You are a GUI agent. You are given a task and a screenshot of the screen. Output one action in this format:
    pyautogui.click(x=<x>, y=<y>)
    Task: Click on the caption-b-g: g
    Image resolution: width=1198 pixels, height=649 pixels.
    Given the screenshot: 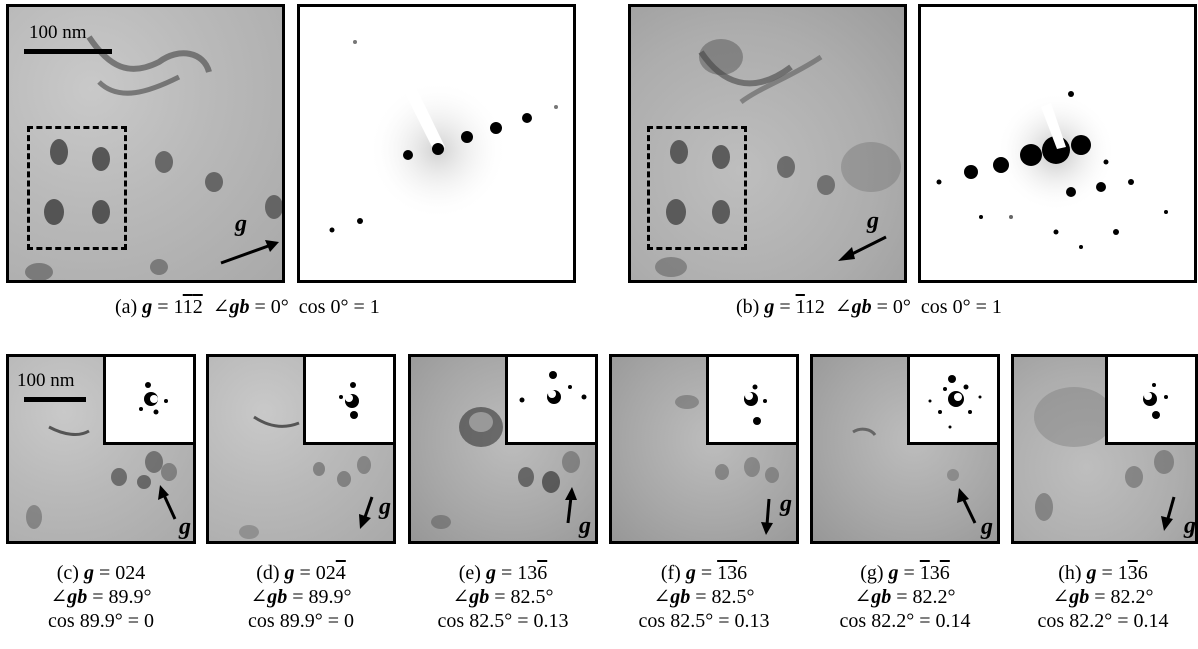 What is the action you would take?
    pyautogui.click(x=769, y=307)
    